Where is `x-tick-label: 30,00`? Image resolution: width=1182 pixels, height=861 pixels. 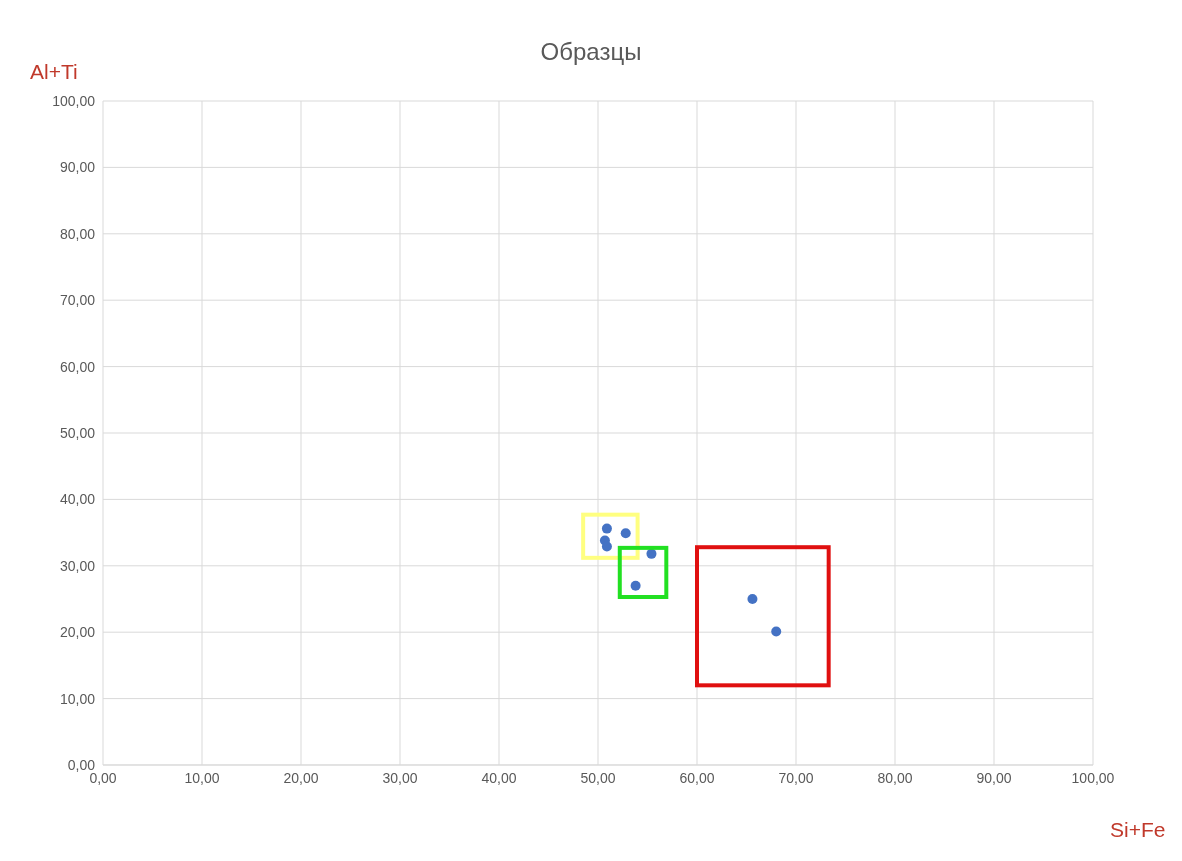
x-tick-label: 30,00 is located at coordinates (400, 777).